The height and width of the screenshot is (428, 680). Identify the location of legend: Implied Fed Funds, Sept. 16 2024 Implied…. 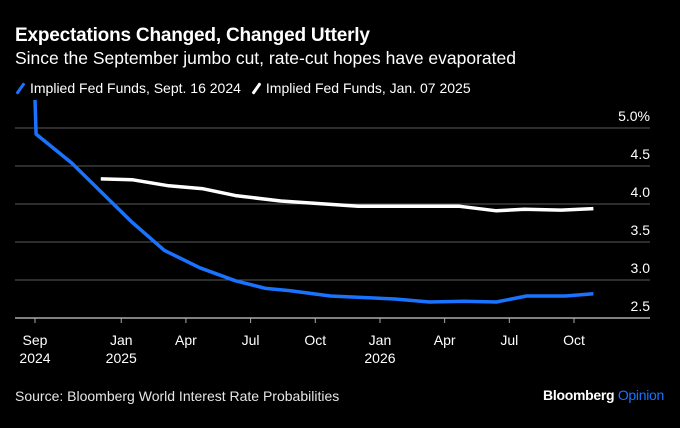
(248, 88).